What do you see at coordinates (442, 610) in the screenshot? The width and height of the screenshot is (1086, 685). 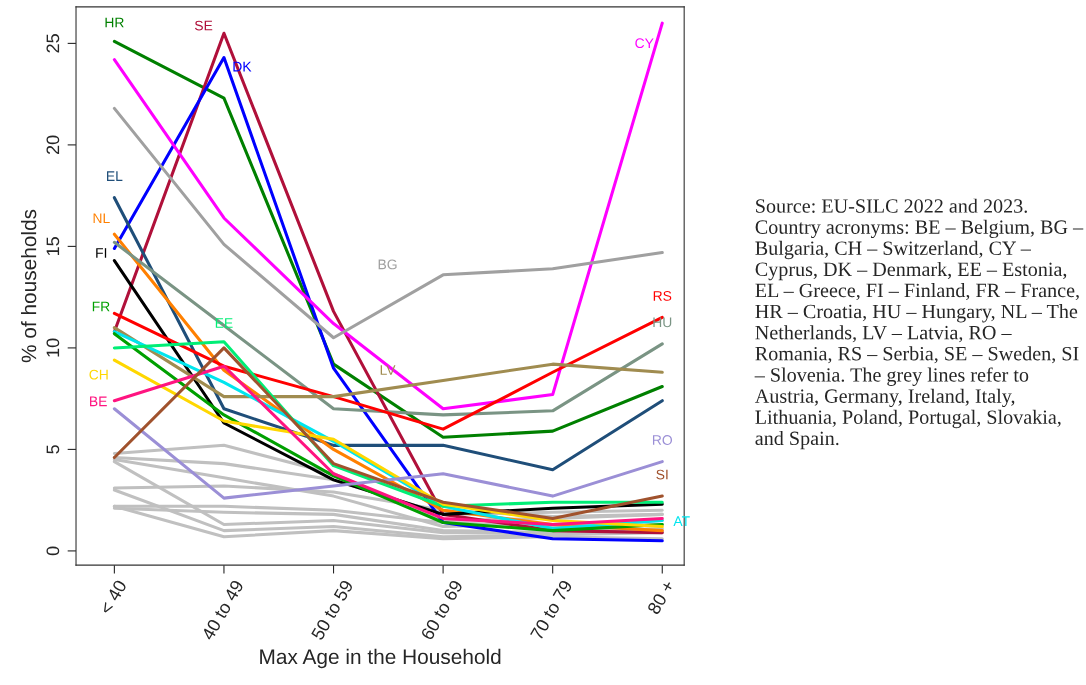 I see `x-tick-label: 60 to 69` at bounding box center [442, 610].